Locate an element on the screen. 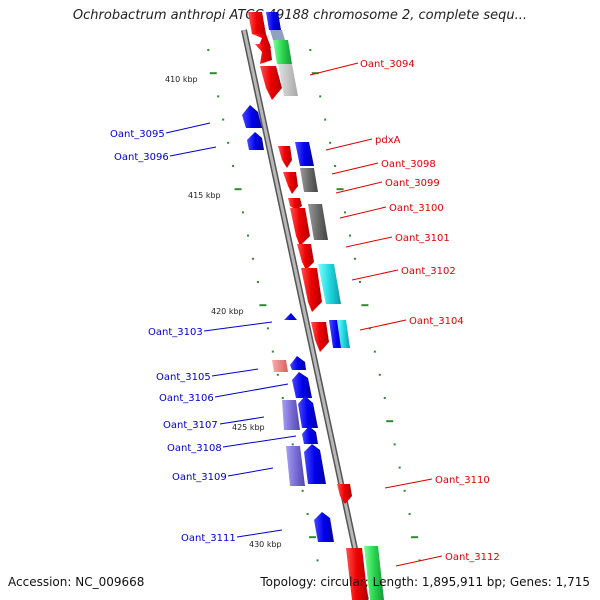 The width and height of the screenshot is (600, 600). gene-label-oant-3112: Oant_3112 is located at coordinates (472, 557).